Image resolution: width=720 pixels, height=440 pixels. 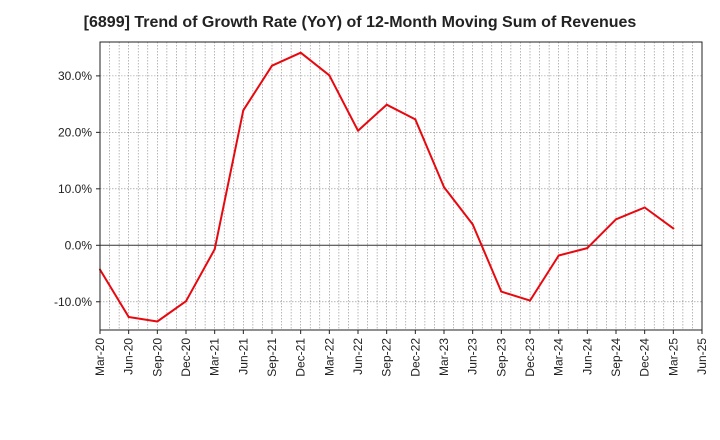 I want to click on y-tick-label: 0.0%, so click(x=79, y=245).